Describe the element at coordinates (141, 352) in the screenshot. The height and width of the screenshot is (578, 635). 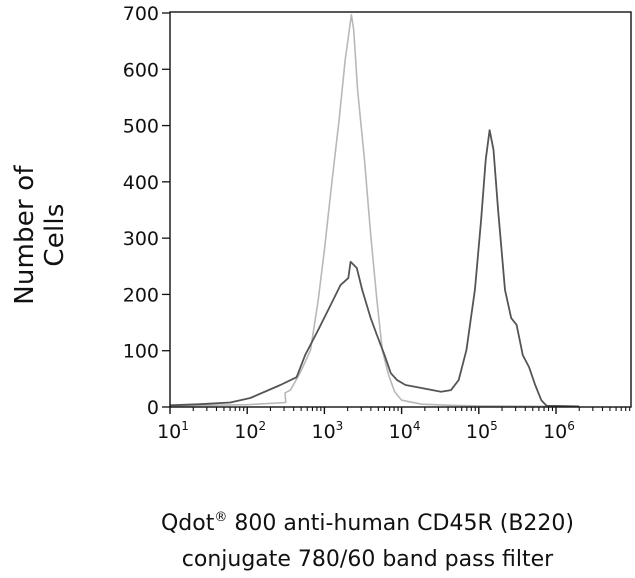
I see `y-tick-label: 100` at that location.